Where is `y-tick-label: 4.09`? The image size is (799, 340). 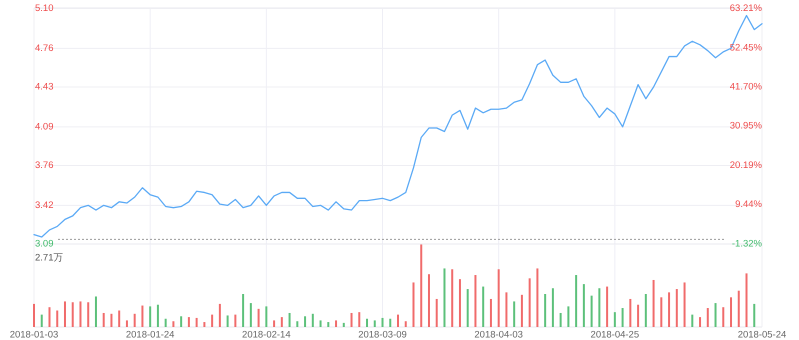 y-tick-label: 4.09 is located at coordinates (44, 126).